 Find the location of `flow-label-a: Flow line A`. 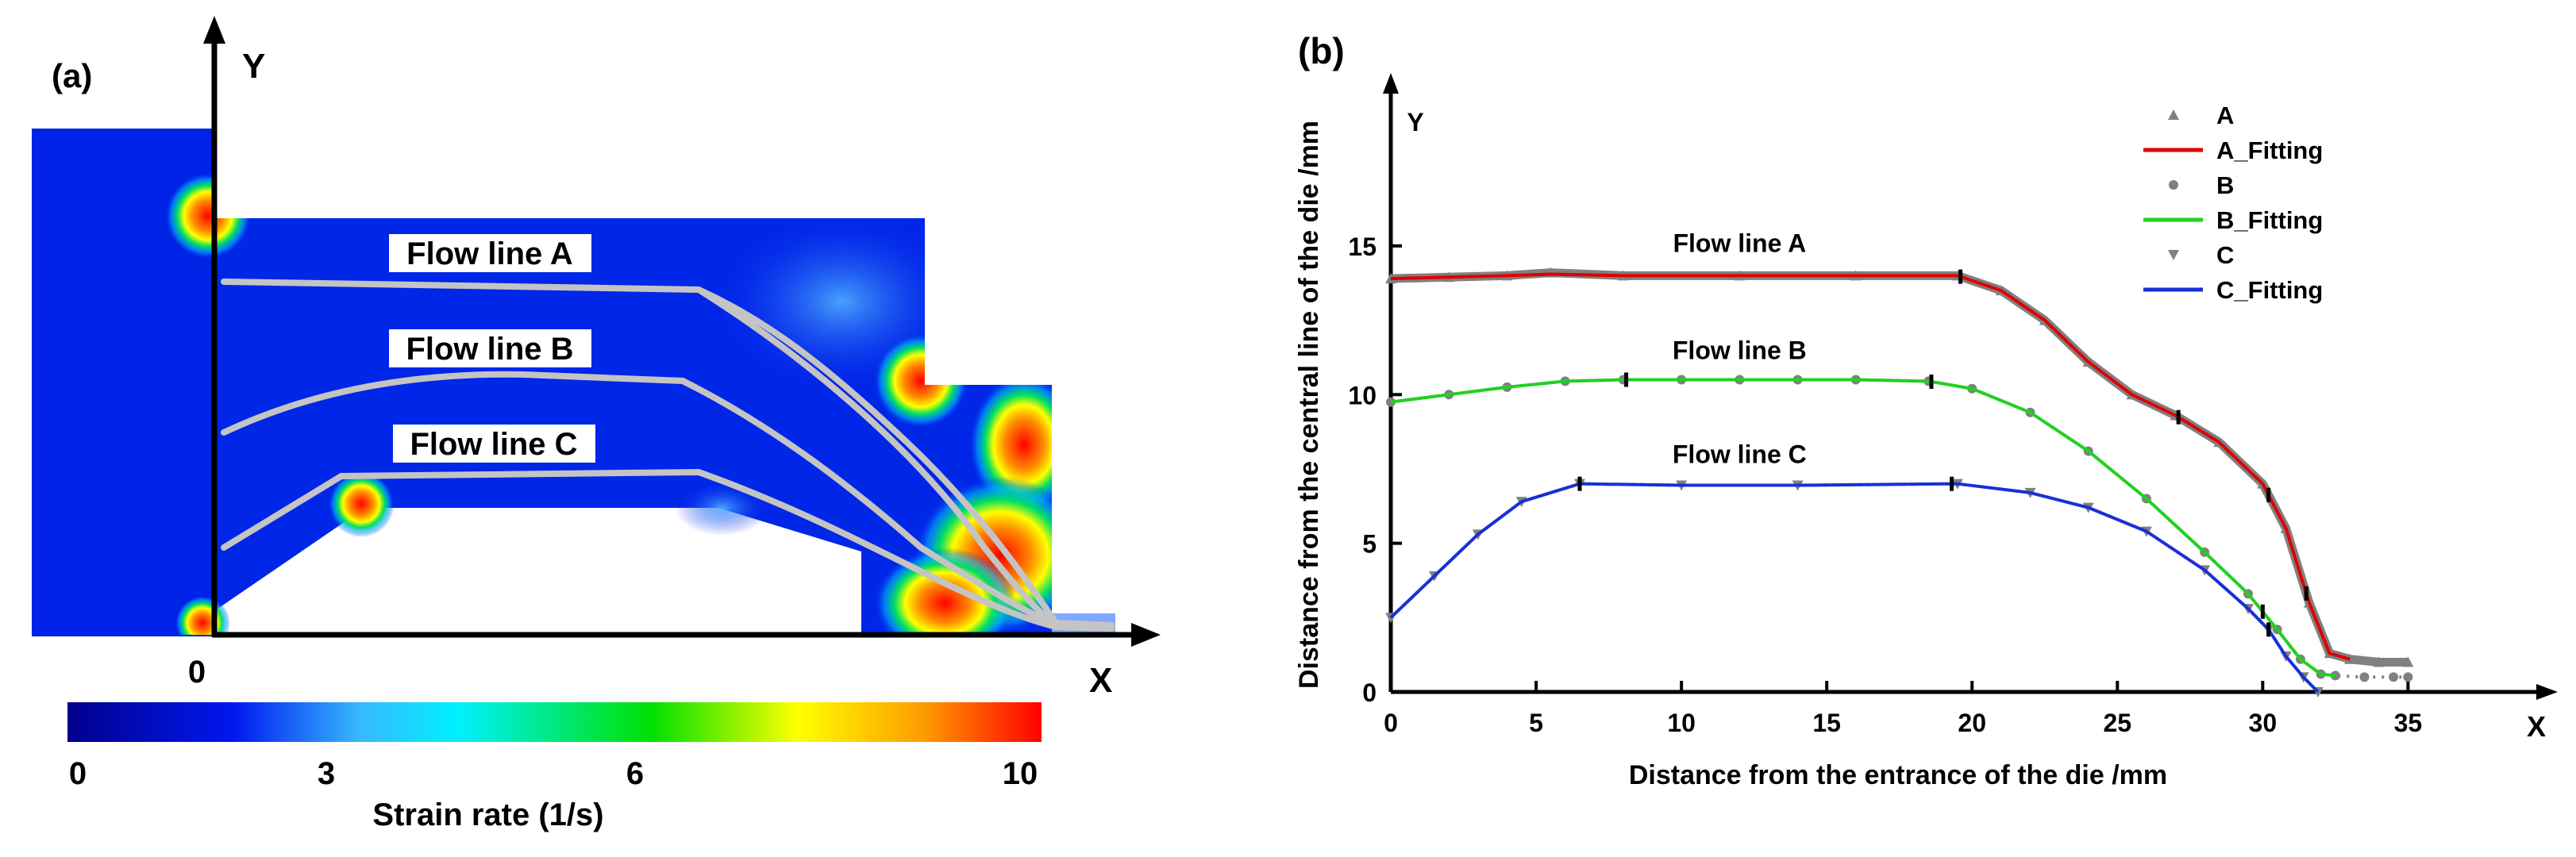

flow-label-a: Flow line A is located at coordinates (490, 253).